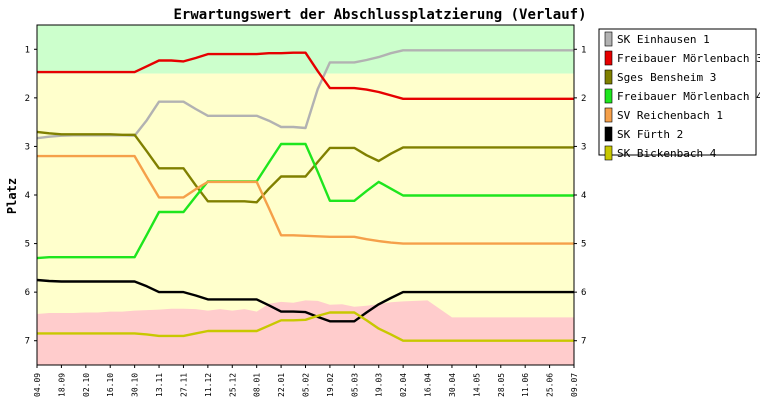  What do you see at coordinates (550, 385) in the screenshot?
I see `x-tick-label: 25.06` at bounding box center [550, 385].